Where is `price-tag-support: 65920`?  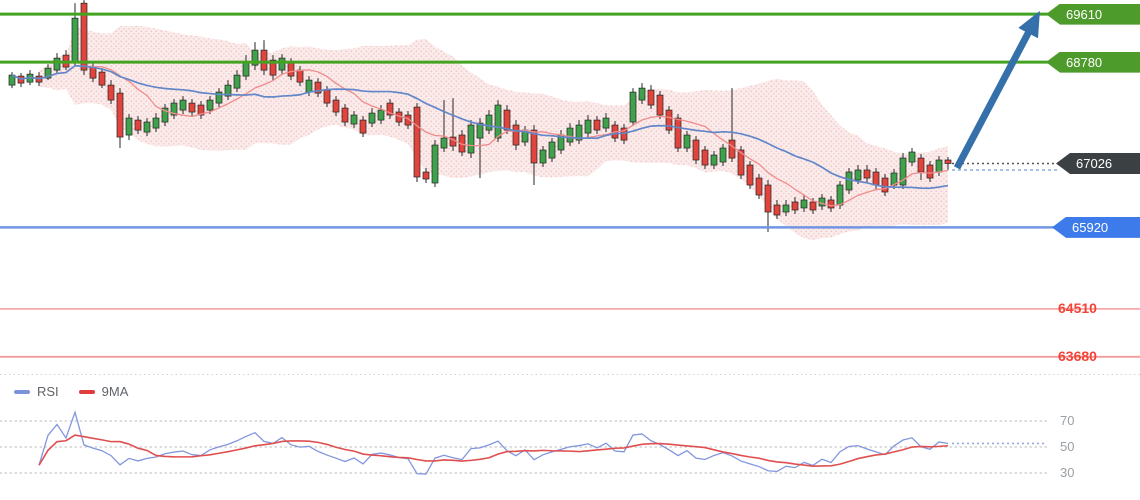 price-tag-support: 65920 is located at coordinates (1096, 227).